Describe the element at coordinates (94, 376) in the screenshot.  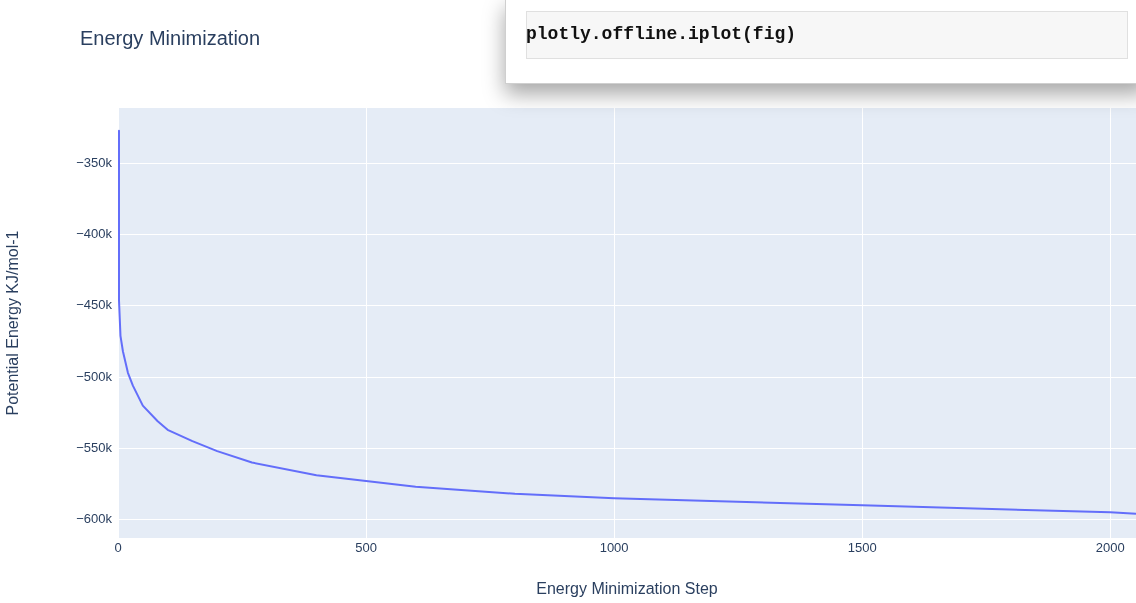
I see `y-tick-label: −500k` at that location.